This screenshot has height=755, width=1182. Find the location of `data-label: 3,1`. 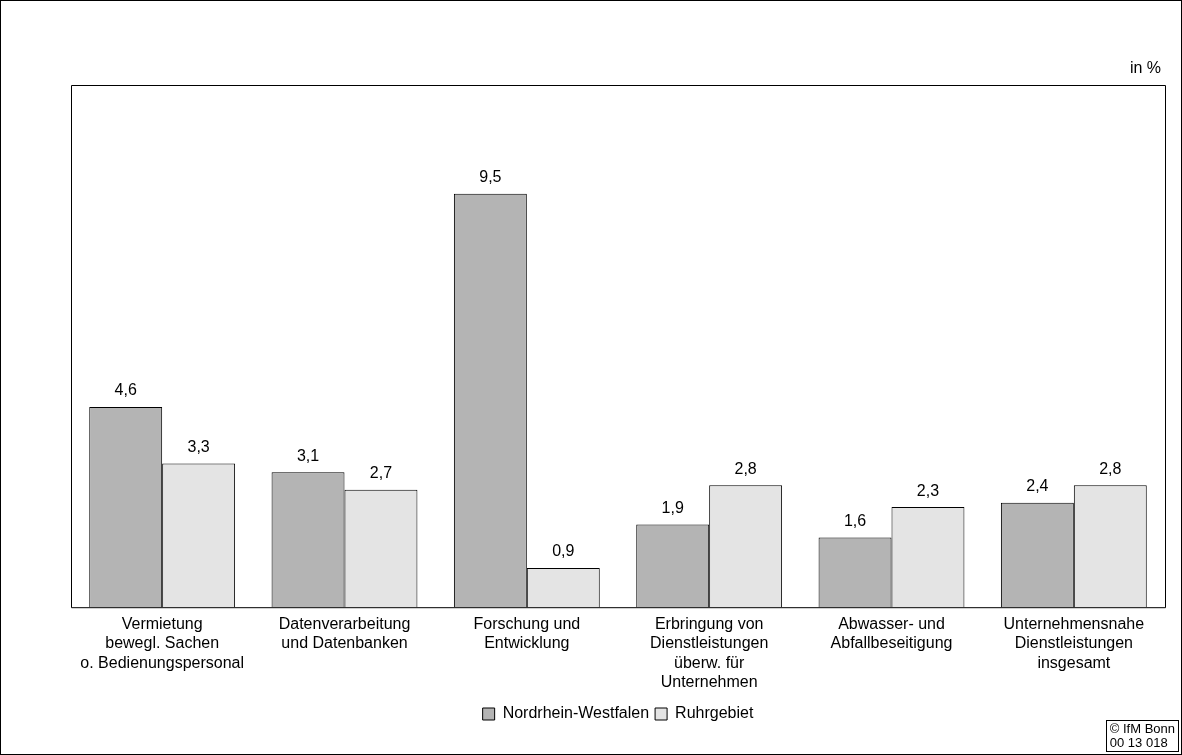

data-label: 3,1 is located at coordinates (308, 455).